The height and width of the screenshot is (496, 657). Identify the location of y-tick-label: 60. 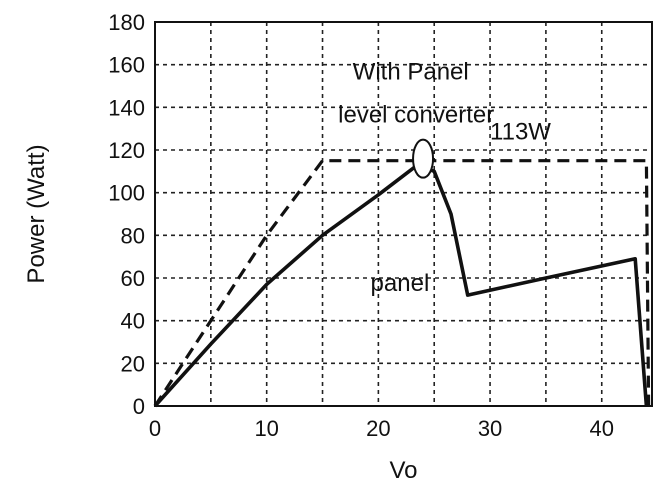
(133, 278).